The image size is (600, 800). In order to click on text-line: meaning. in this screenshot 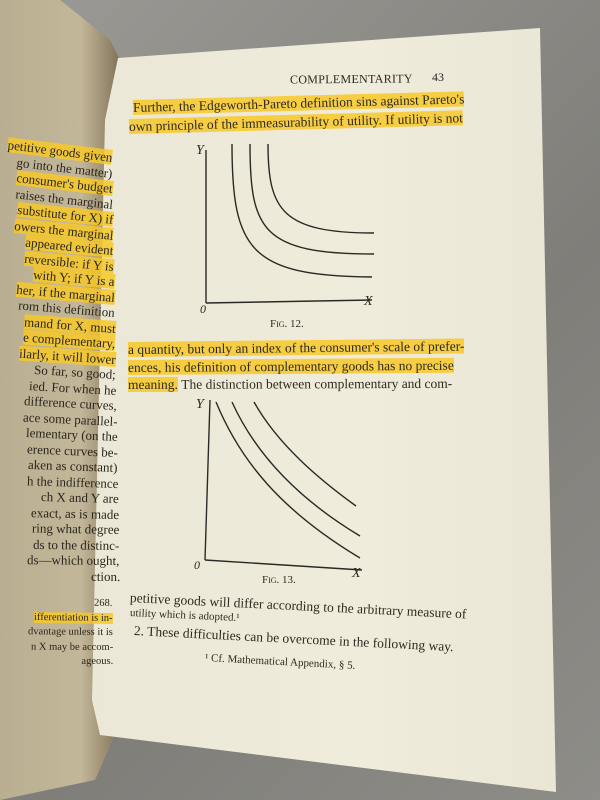, I will do `click(152, 384)`.